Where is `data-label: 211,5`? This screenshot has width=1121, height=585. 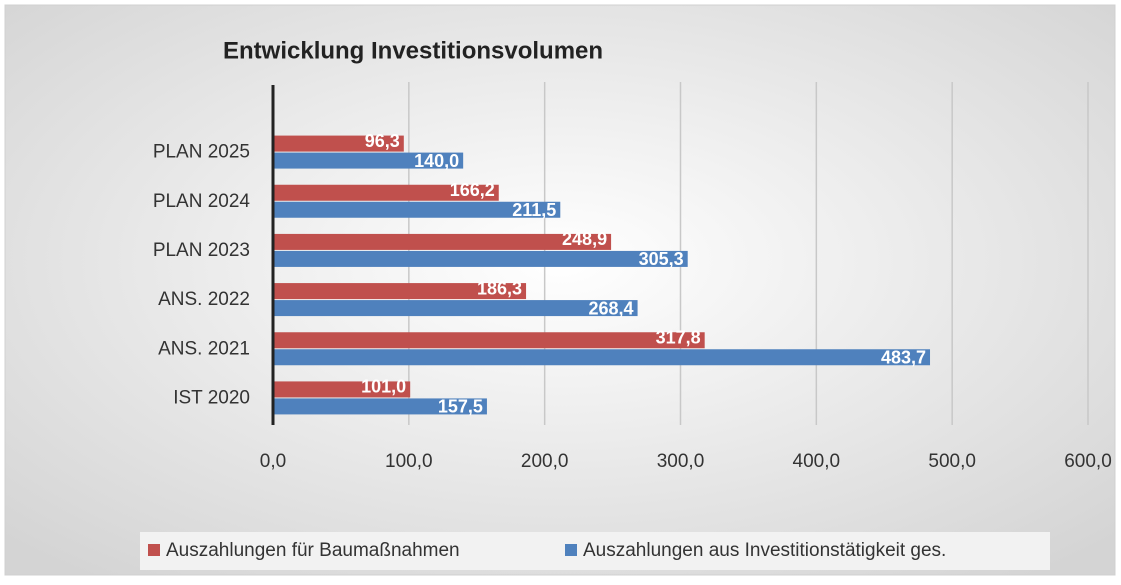
data-label: 211,5 is located at coordinates (534, 210).